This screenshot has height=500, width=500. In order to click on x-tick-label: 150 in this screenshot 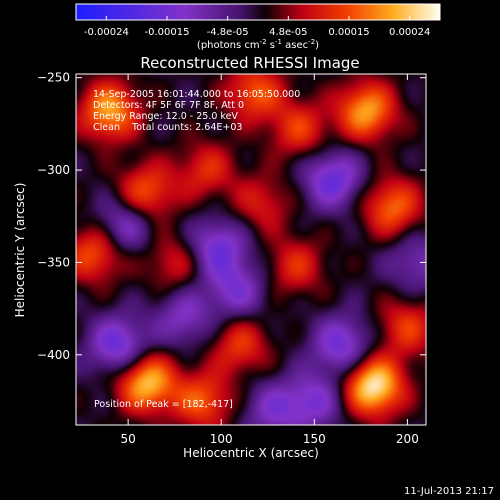, I will do `click(314, 439)`.